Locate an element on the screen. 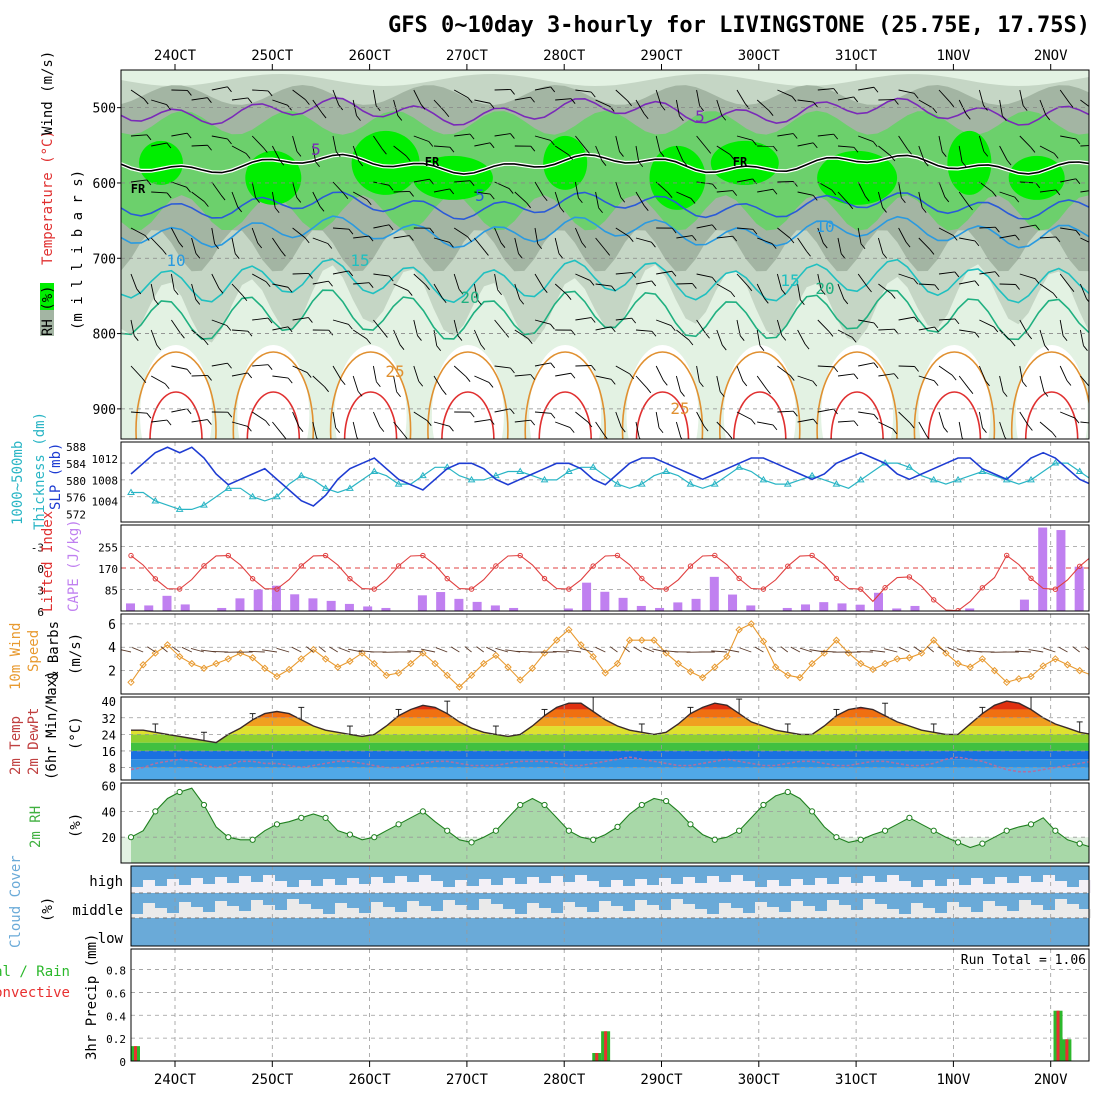 The image size is (1100, 1100). rh2m-panel is located at coordinates (605, 823).